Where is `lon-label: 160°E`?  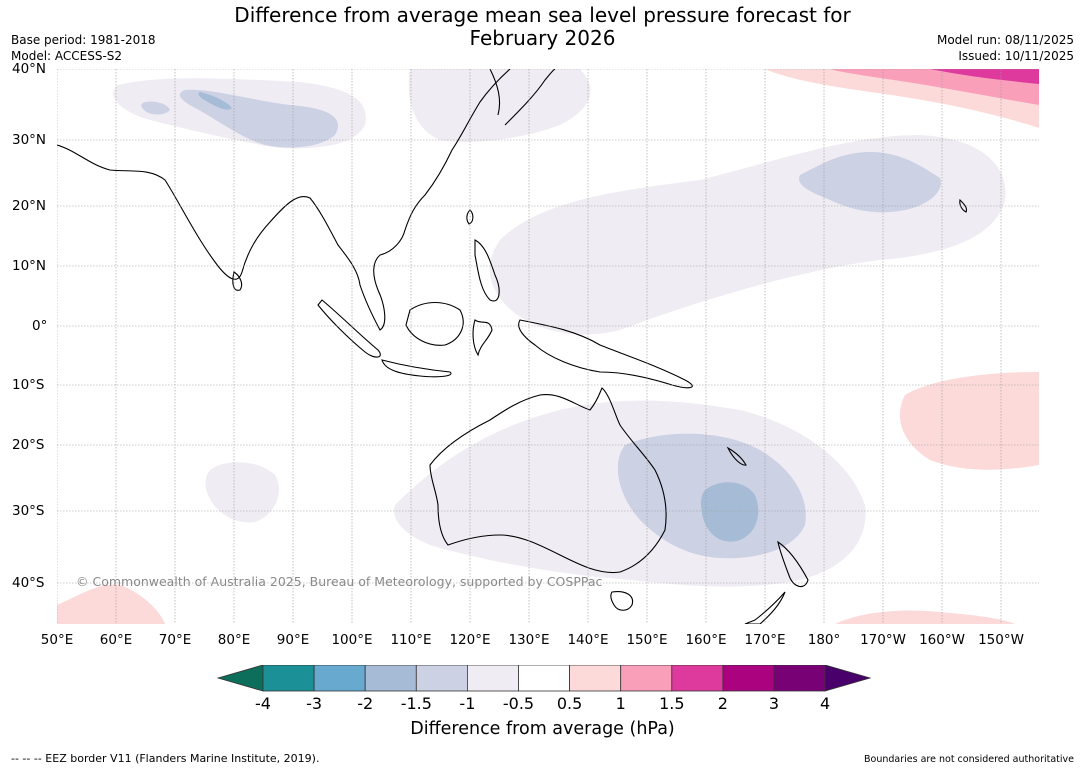 lon-label: 160°E is located at coordinates (706, 640).